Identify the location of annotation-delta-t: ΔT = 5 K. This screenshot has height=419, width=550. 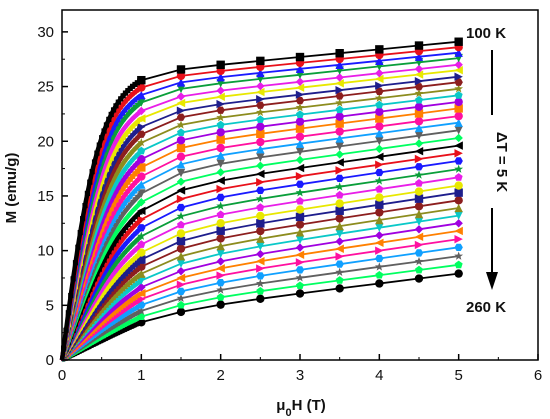
(501, 162).